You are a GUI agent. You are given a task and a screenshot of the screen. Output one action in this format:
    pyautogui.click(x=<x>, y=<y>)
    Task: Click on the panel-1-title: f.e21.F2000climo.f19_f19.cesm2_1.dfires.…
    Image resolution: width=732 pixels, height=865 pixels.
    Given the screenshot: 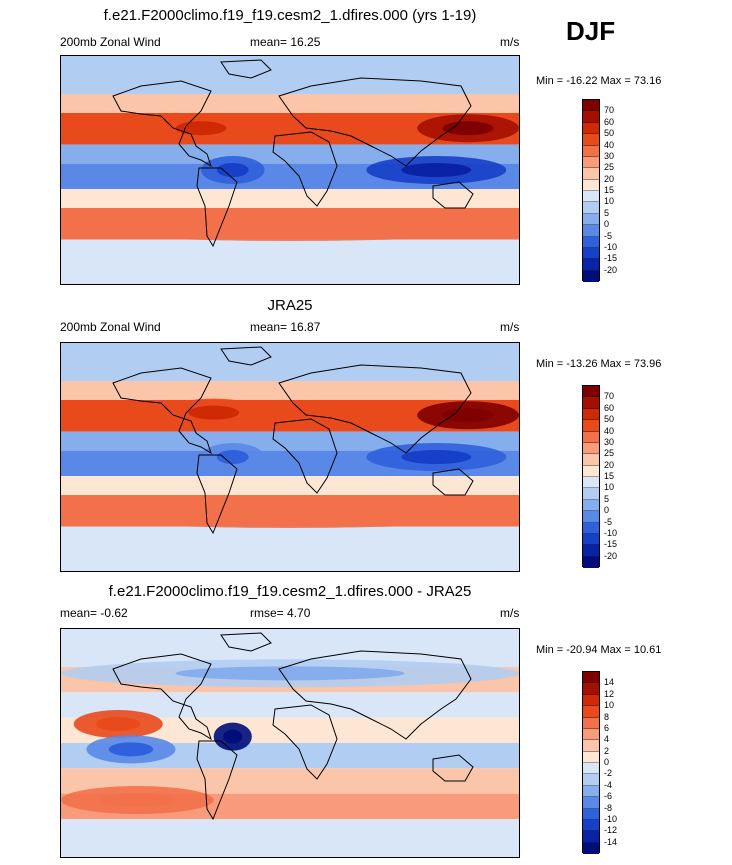 What is the action you would take?
    pyautogui.click(x=290, y=15)
    